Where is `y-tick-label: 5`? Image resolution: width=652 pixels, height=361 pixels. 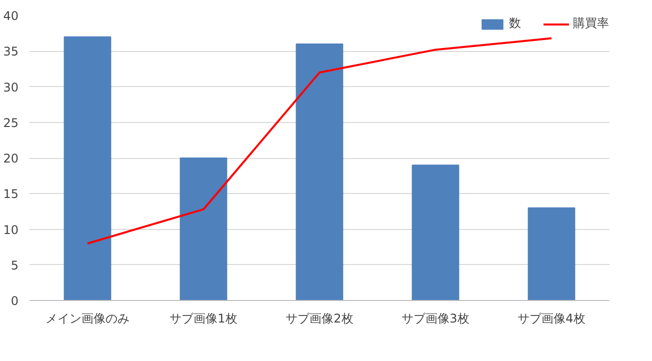
y-tick-label: 5 is located at coordinates (14, 265).